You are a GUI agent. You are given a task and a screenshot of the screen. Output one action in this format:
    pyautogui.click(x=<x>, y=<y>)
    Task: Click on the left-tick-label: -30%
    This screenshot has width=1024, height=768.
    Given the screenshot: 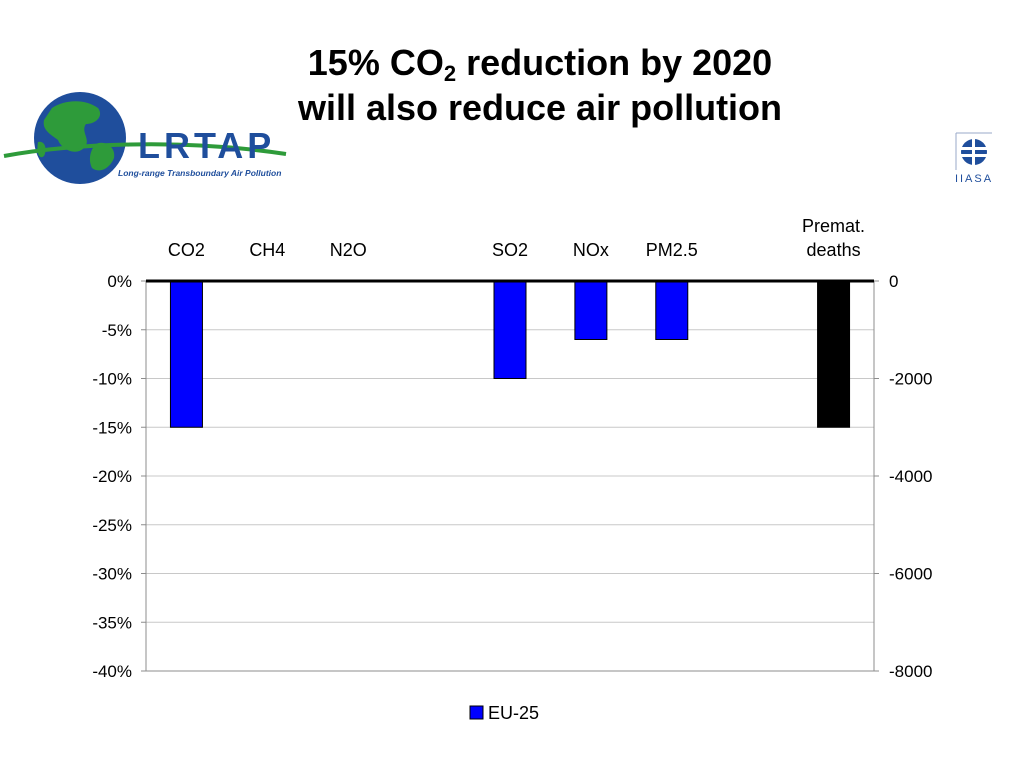 What is the action you would take?
    pyautogui.click(x=112, y=574)
    